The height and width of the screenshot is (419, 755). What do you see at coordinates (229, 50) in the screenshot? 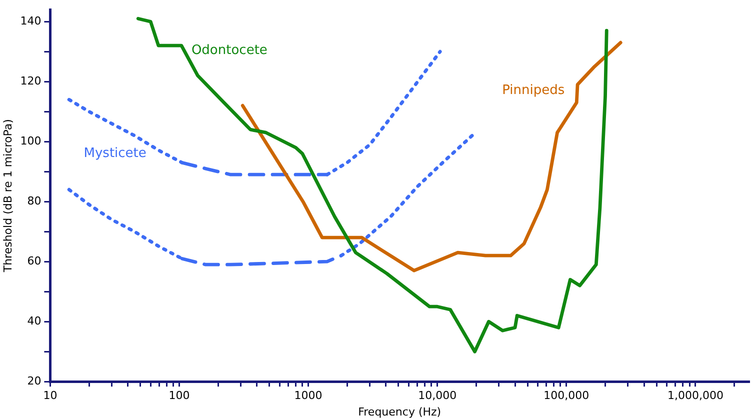
I see `series-label: Odontocete` at bounding box center [229, 50].